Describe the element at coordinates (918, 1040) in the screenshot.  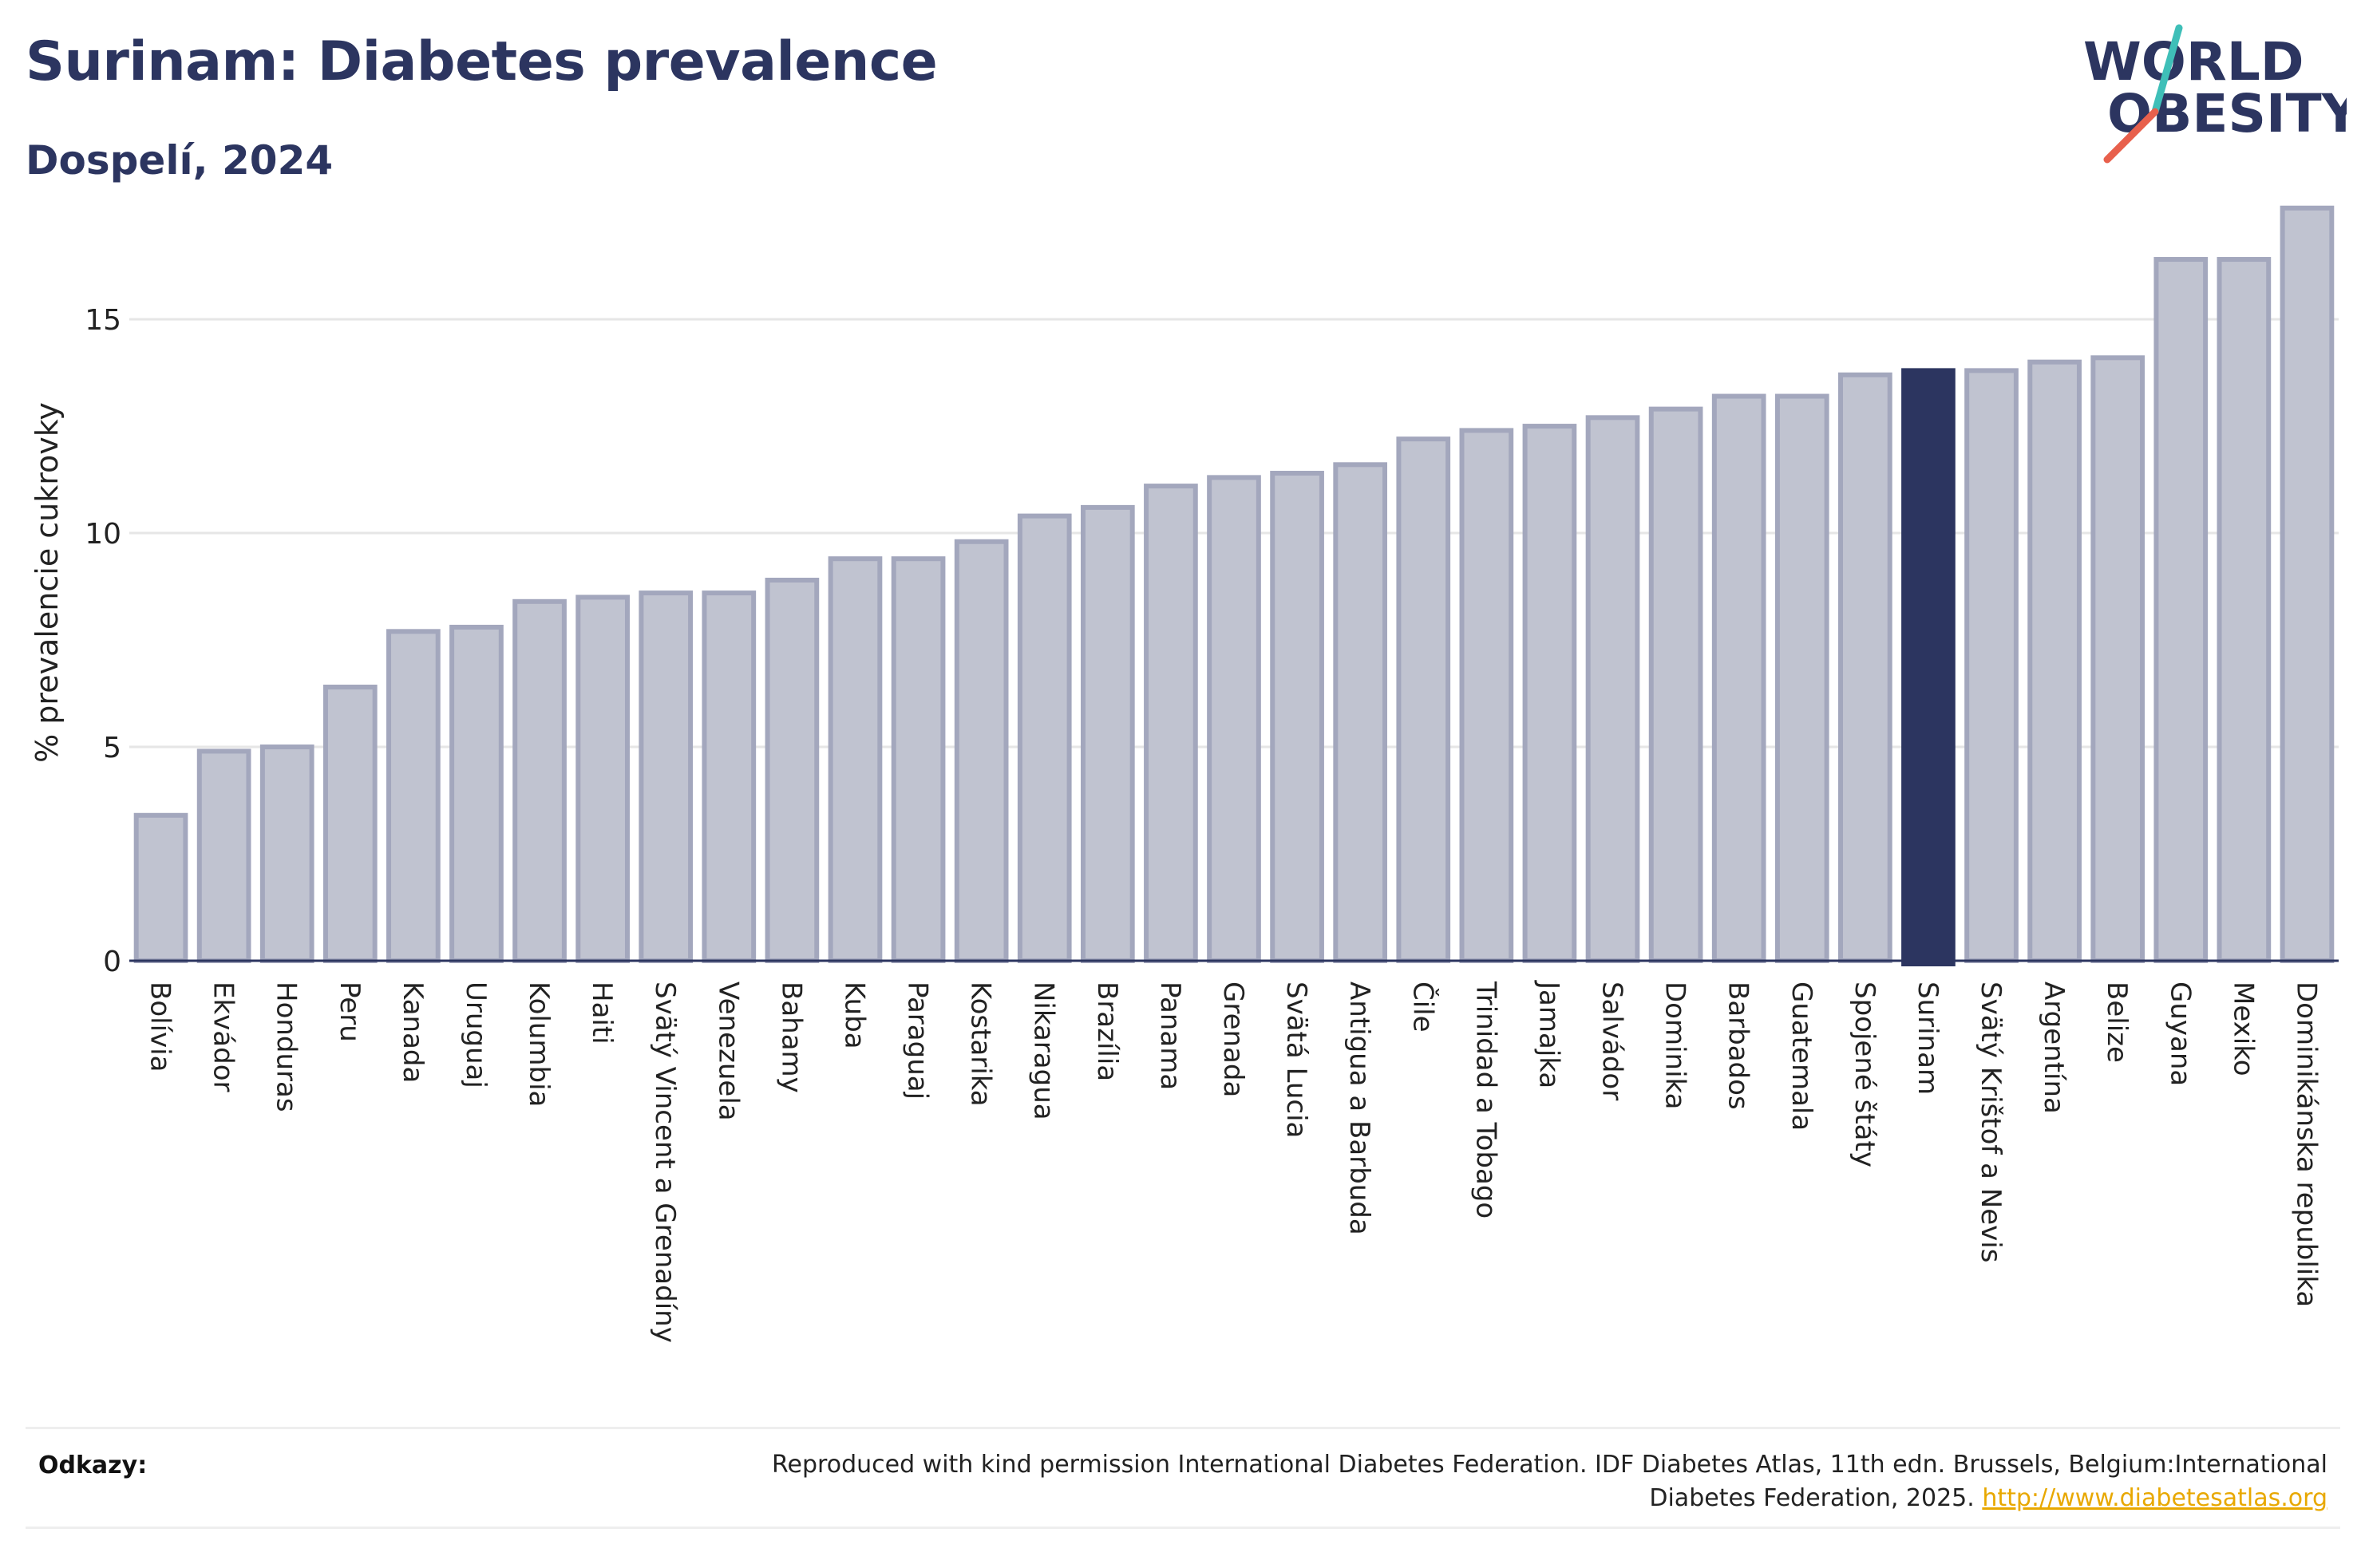
I see `x-tick-label: Paraguaj` at that location.